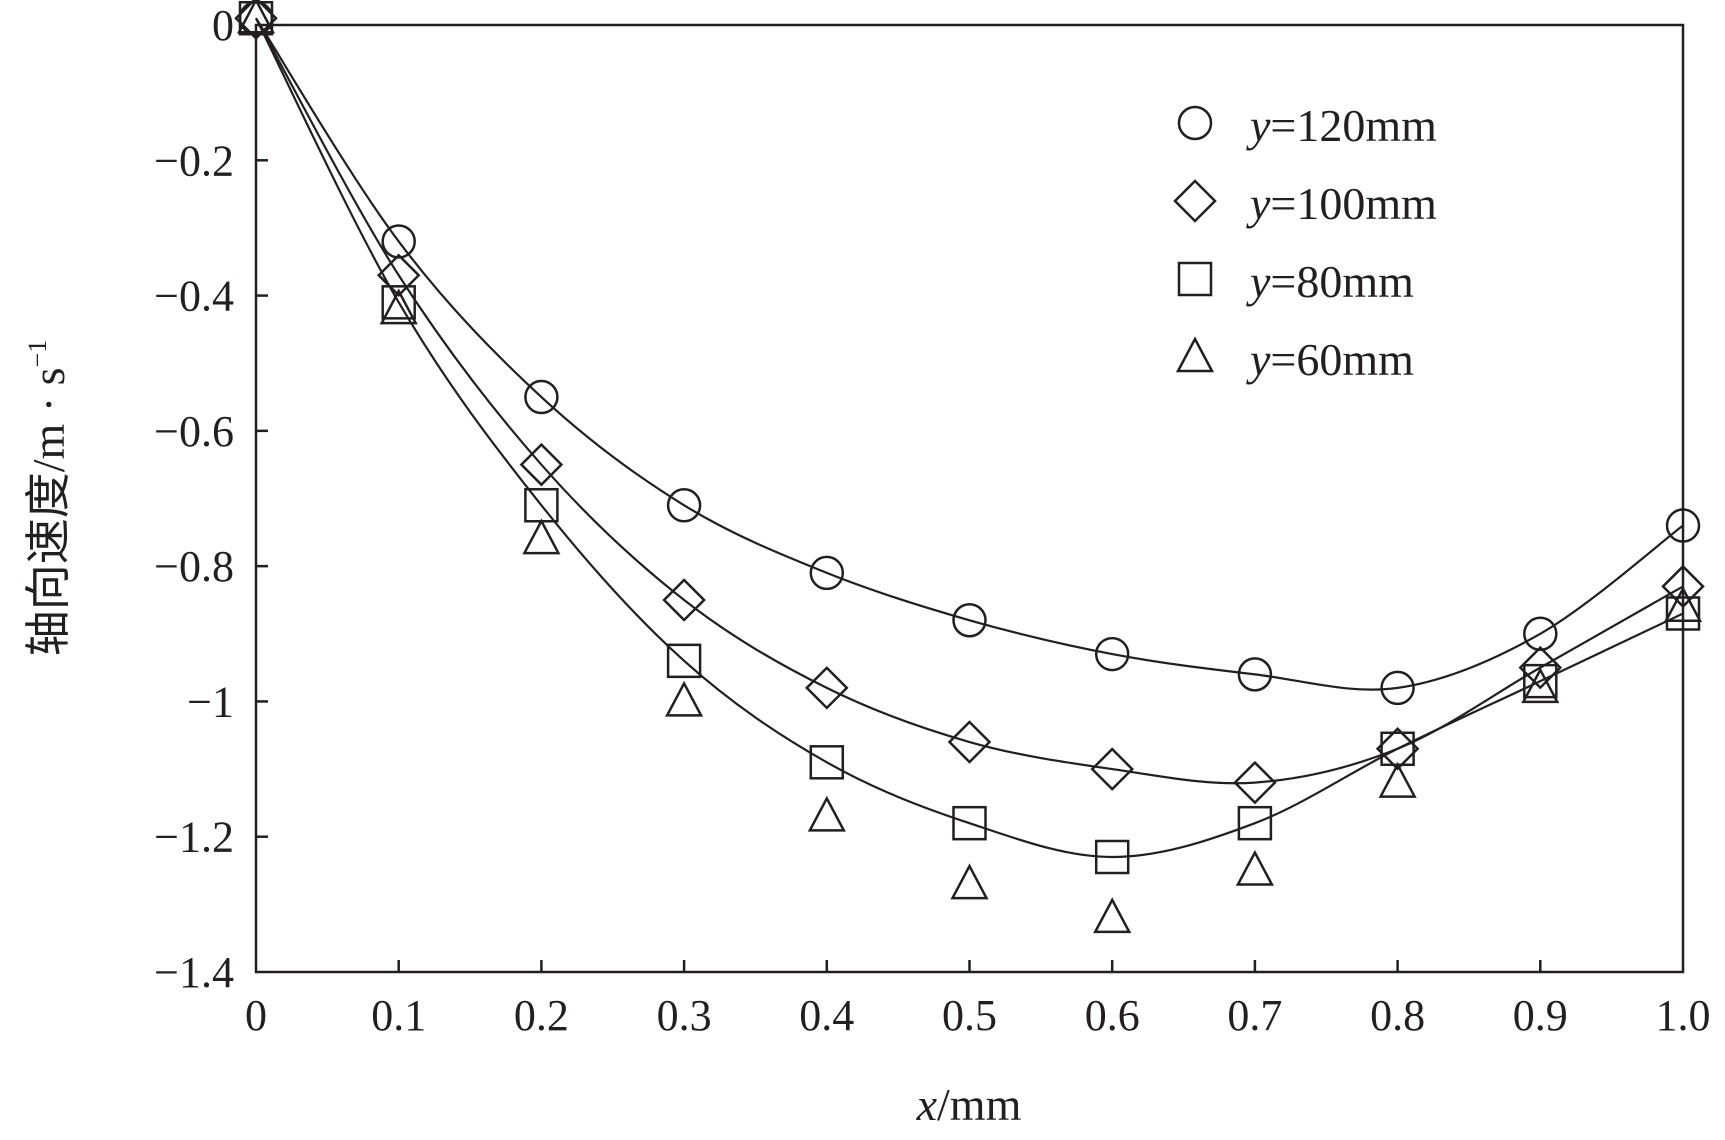 This screenshot has width=1725, height=1140. What do you see at coordinates (1540, 1015) in the screenshot?
I see `x-tick-label: 0.9` at bounding box center [1540, 1015].